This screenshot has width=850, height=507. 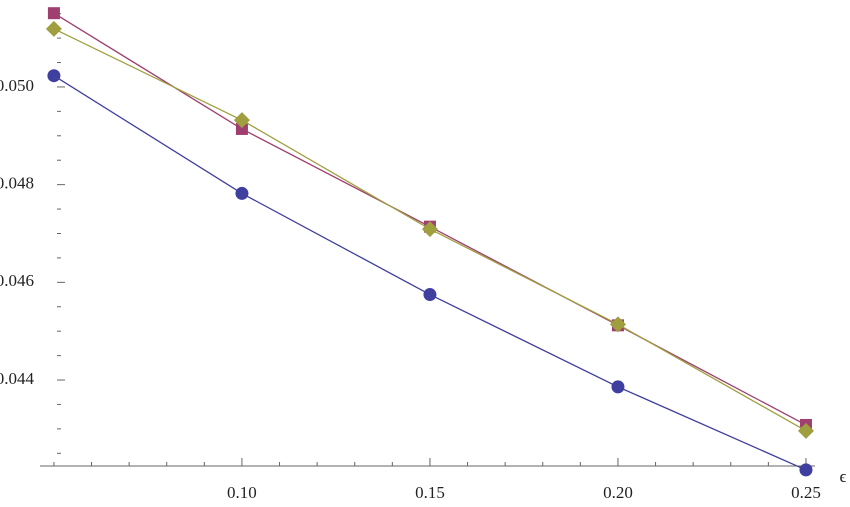 I want to click on x-tick-label: 0.10, so click(x=242, y=492).